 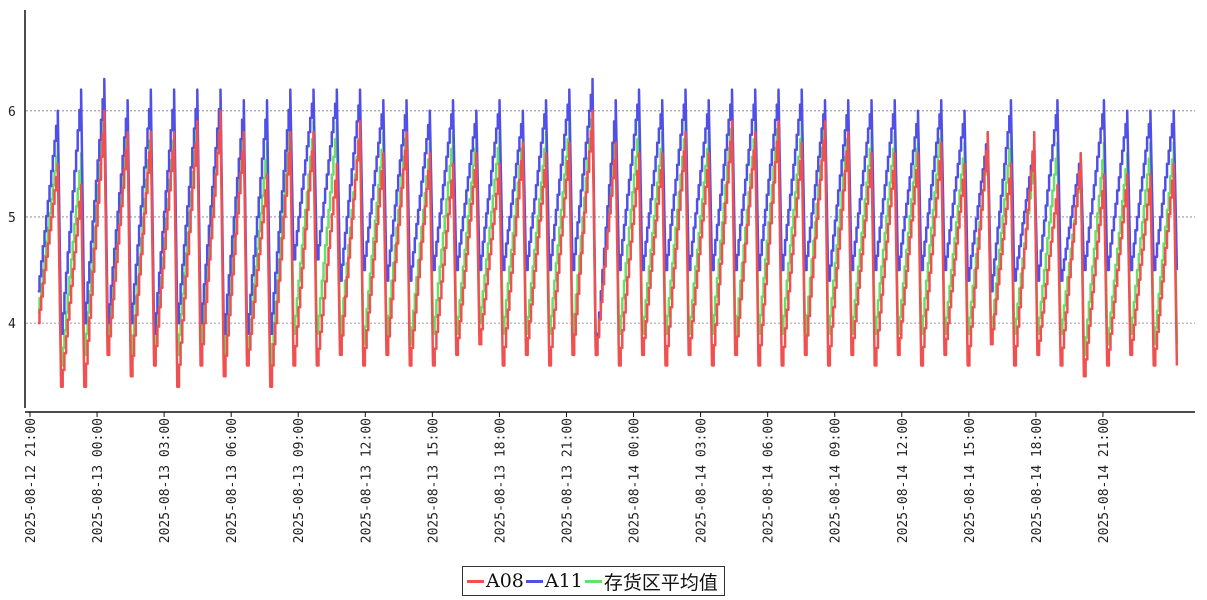 I want to click on legend-item-a11: A11, so click(x=554, y=581).